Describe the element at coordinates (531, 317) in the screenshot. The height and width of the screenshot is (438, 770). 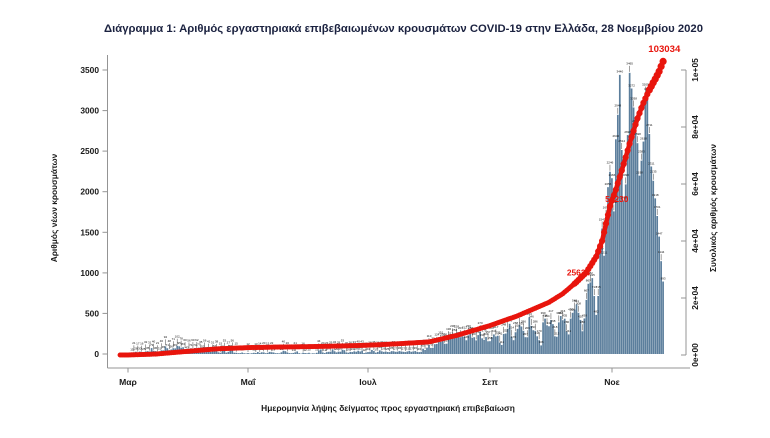
I see `bar-value-label: 346` at that location.